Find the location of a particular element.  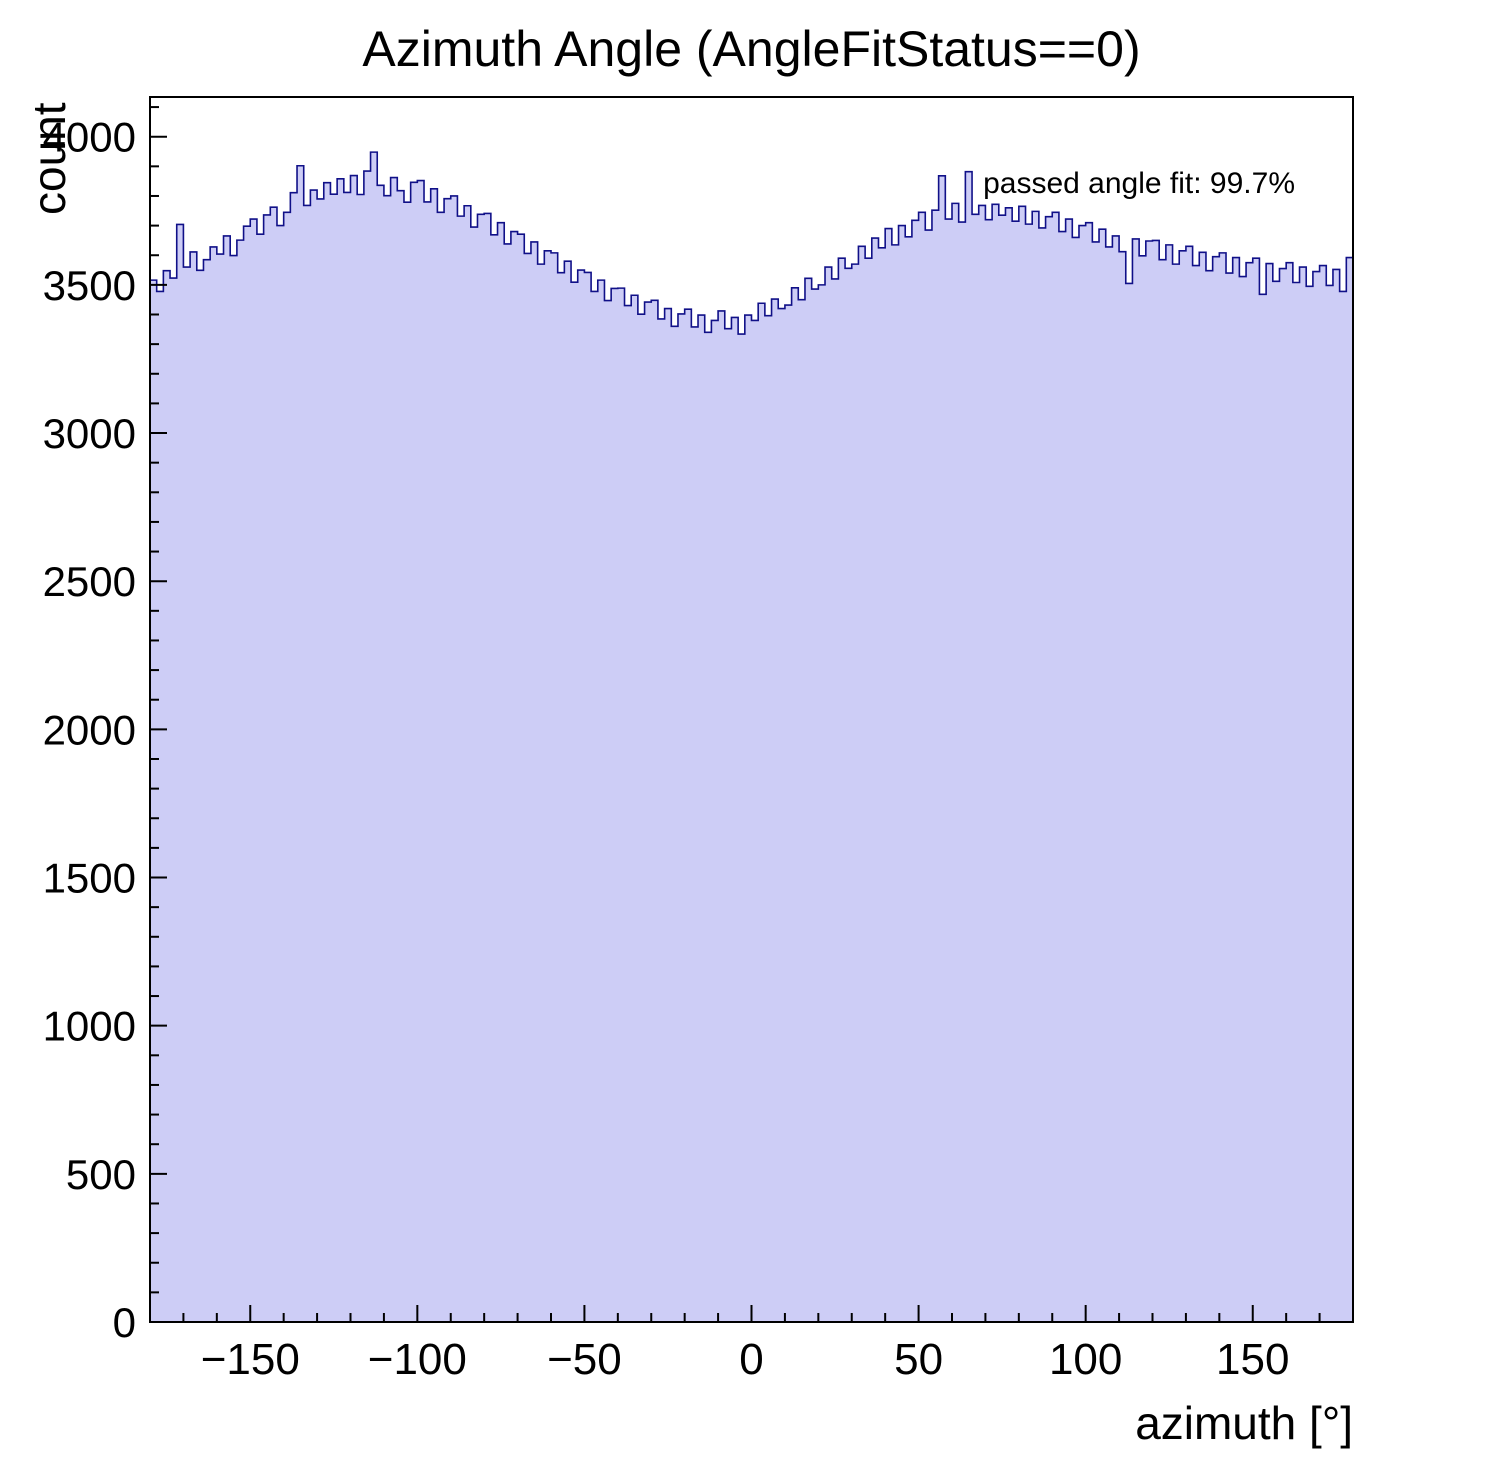

y-tick-label: 2500 is located at coordinates (89, 581).